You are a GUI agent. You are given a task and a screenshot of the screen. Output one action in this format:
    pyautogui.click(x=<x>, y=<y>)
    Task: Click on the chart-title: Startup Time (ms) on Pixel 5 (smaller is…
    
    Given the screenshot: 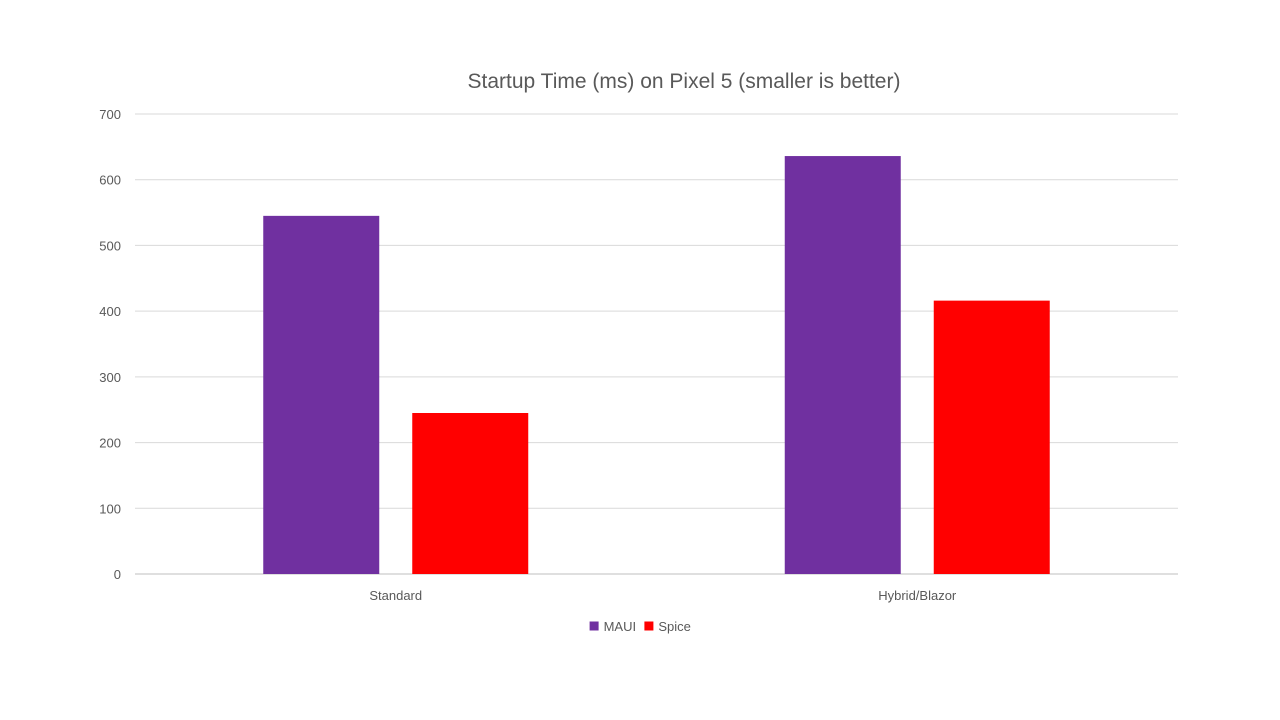 What is the action you would take?
    pyautogui.click(x=684, y=81)
    